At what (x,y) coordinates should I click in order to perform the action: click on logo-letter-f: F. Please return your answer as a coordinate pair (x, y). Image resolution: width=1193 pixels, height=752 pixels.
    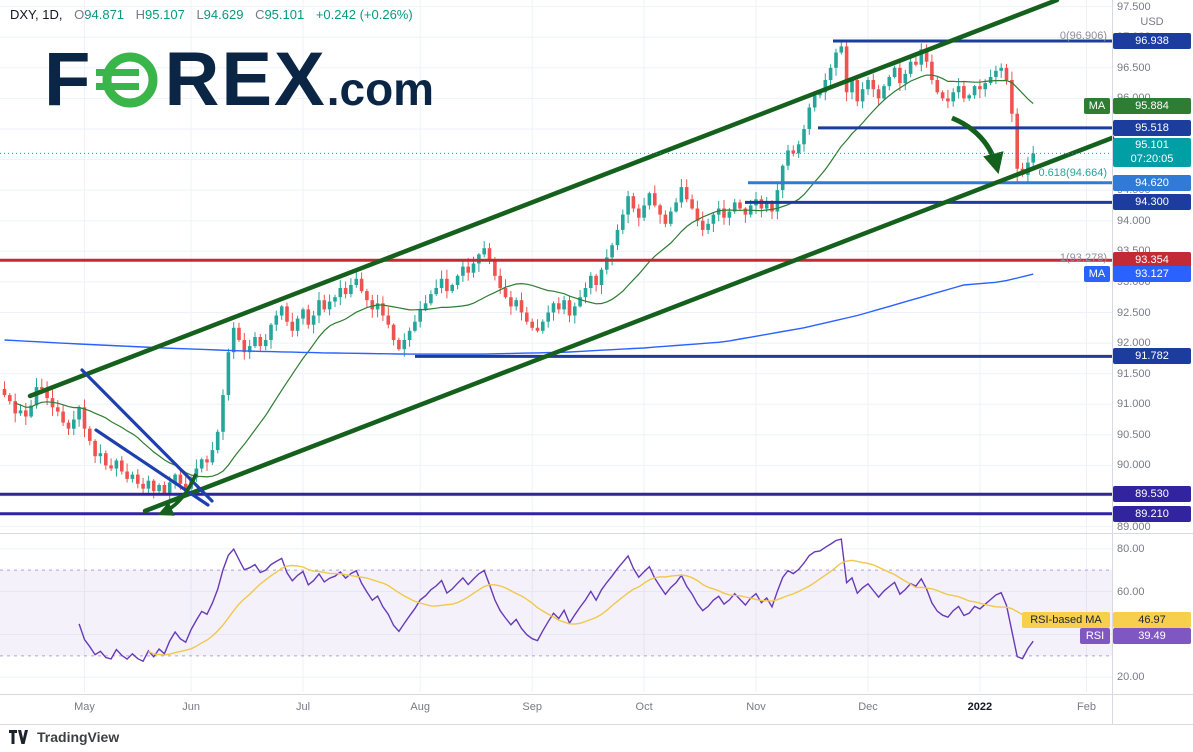
    Looking at the image, I should click on (68, 79).